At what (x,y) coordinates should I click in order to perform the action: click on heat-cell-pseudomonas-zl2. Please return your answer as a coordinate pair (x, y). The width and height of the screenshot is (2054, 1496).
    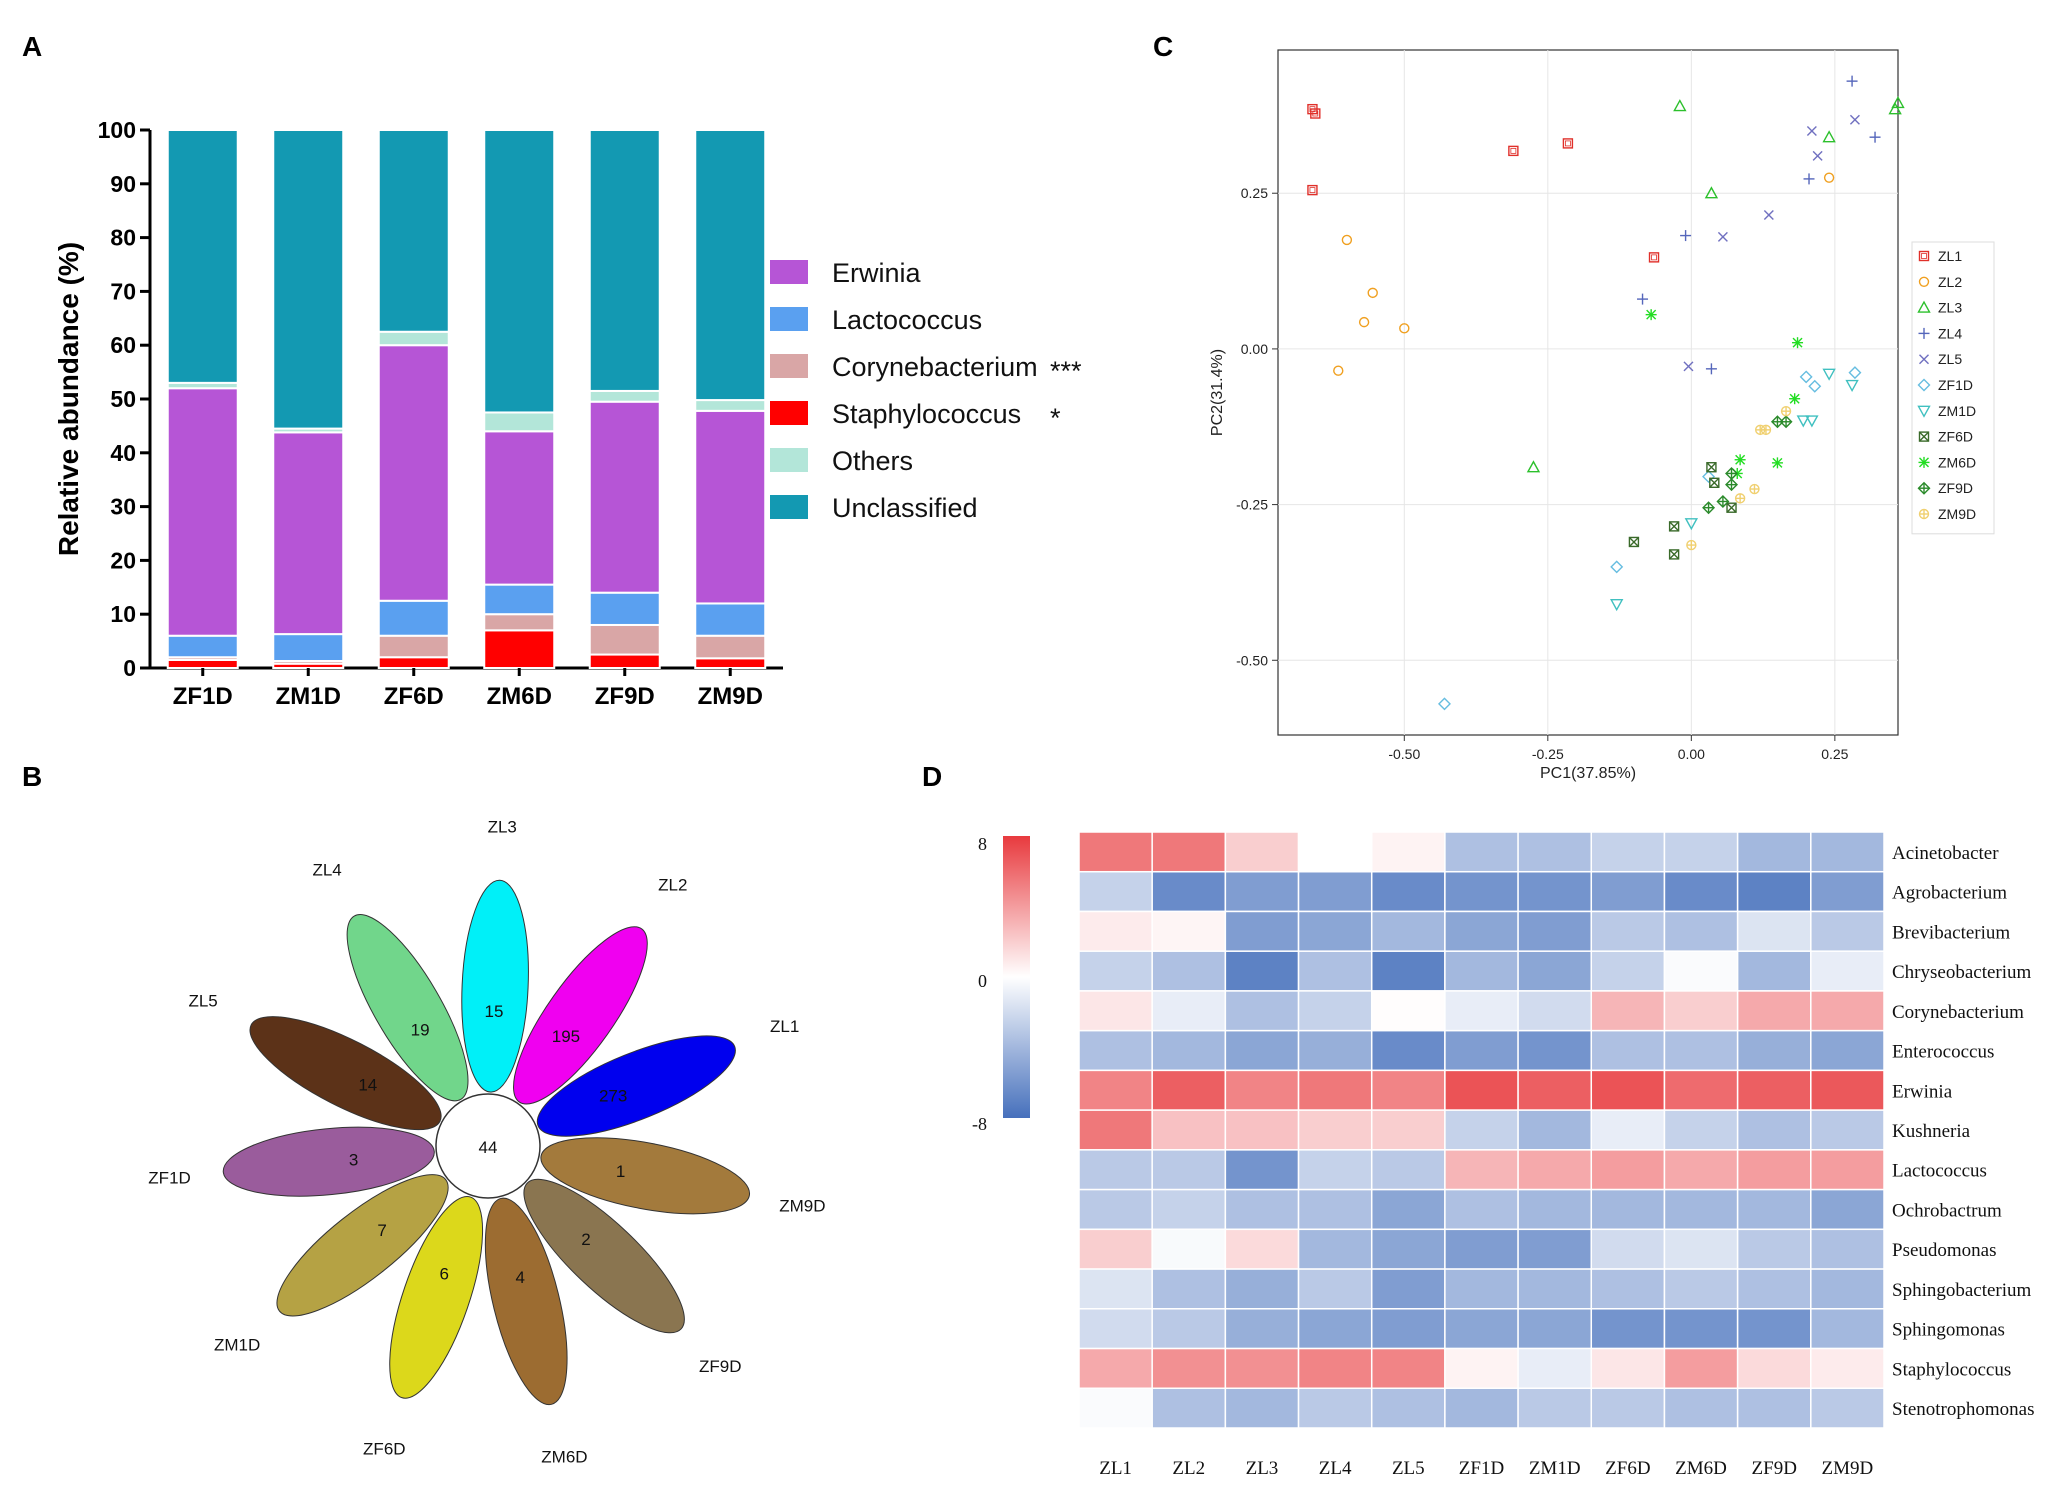
    Looking at the image, I should click on (1189, 1249).